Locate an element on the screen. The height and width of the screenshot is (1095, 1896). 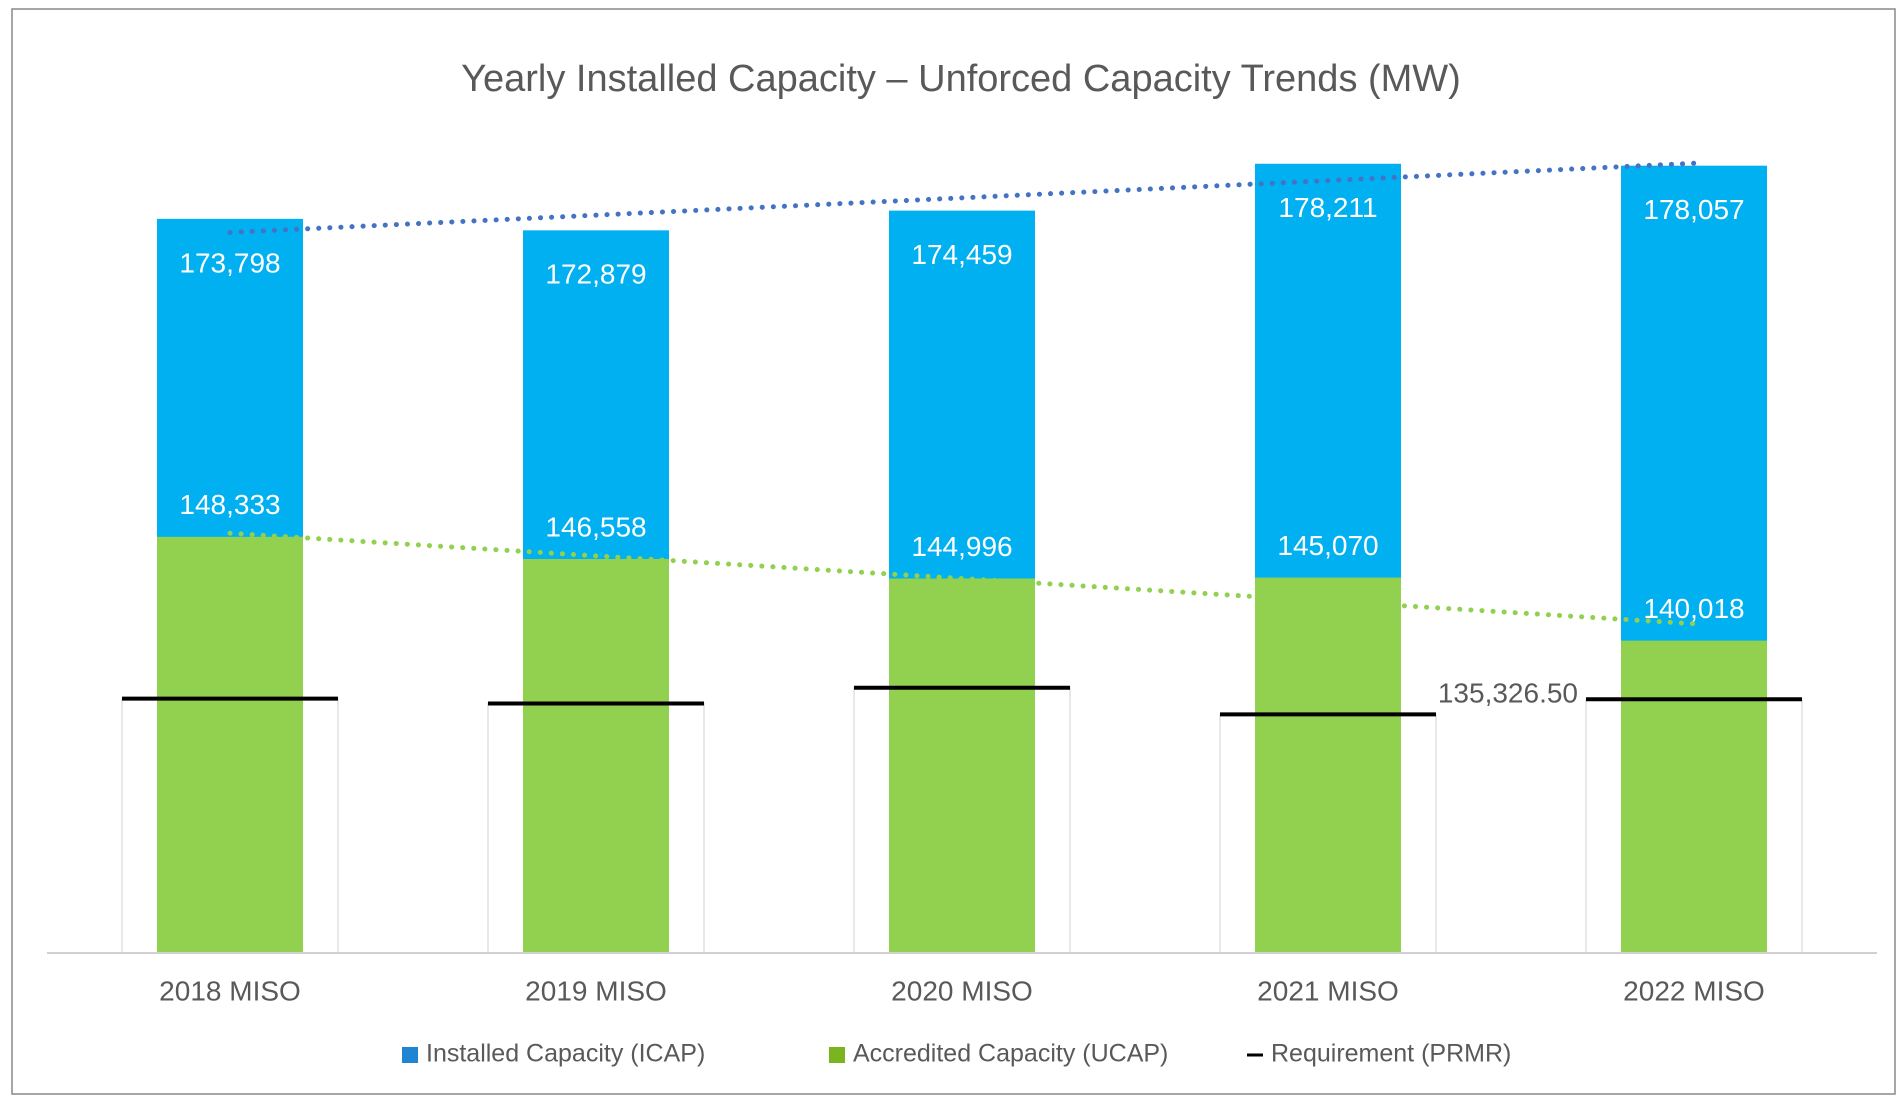
data-label: 144,996 is located at coordinates (961, 546).